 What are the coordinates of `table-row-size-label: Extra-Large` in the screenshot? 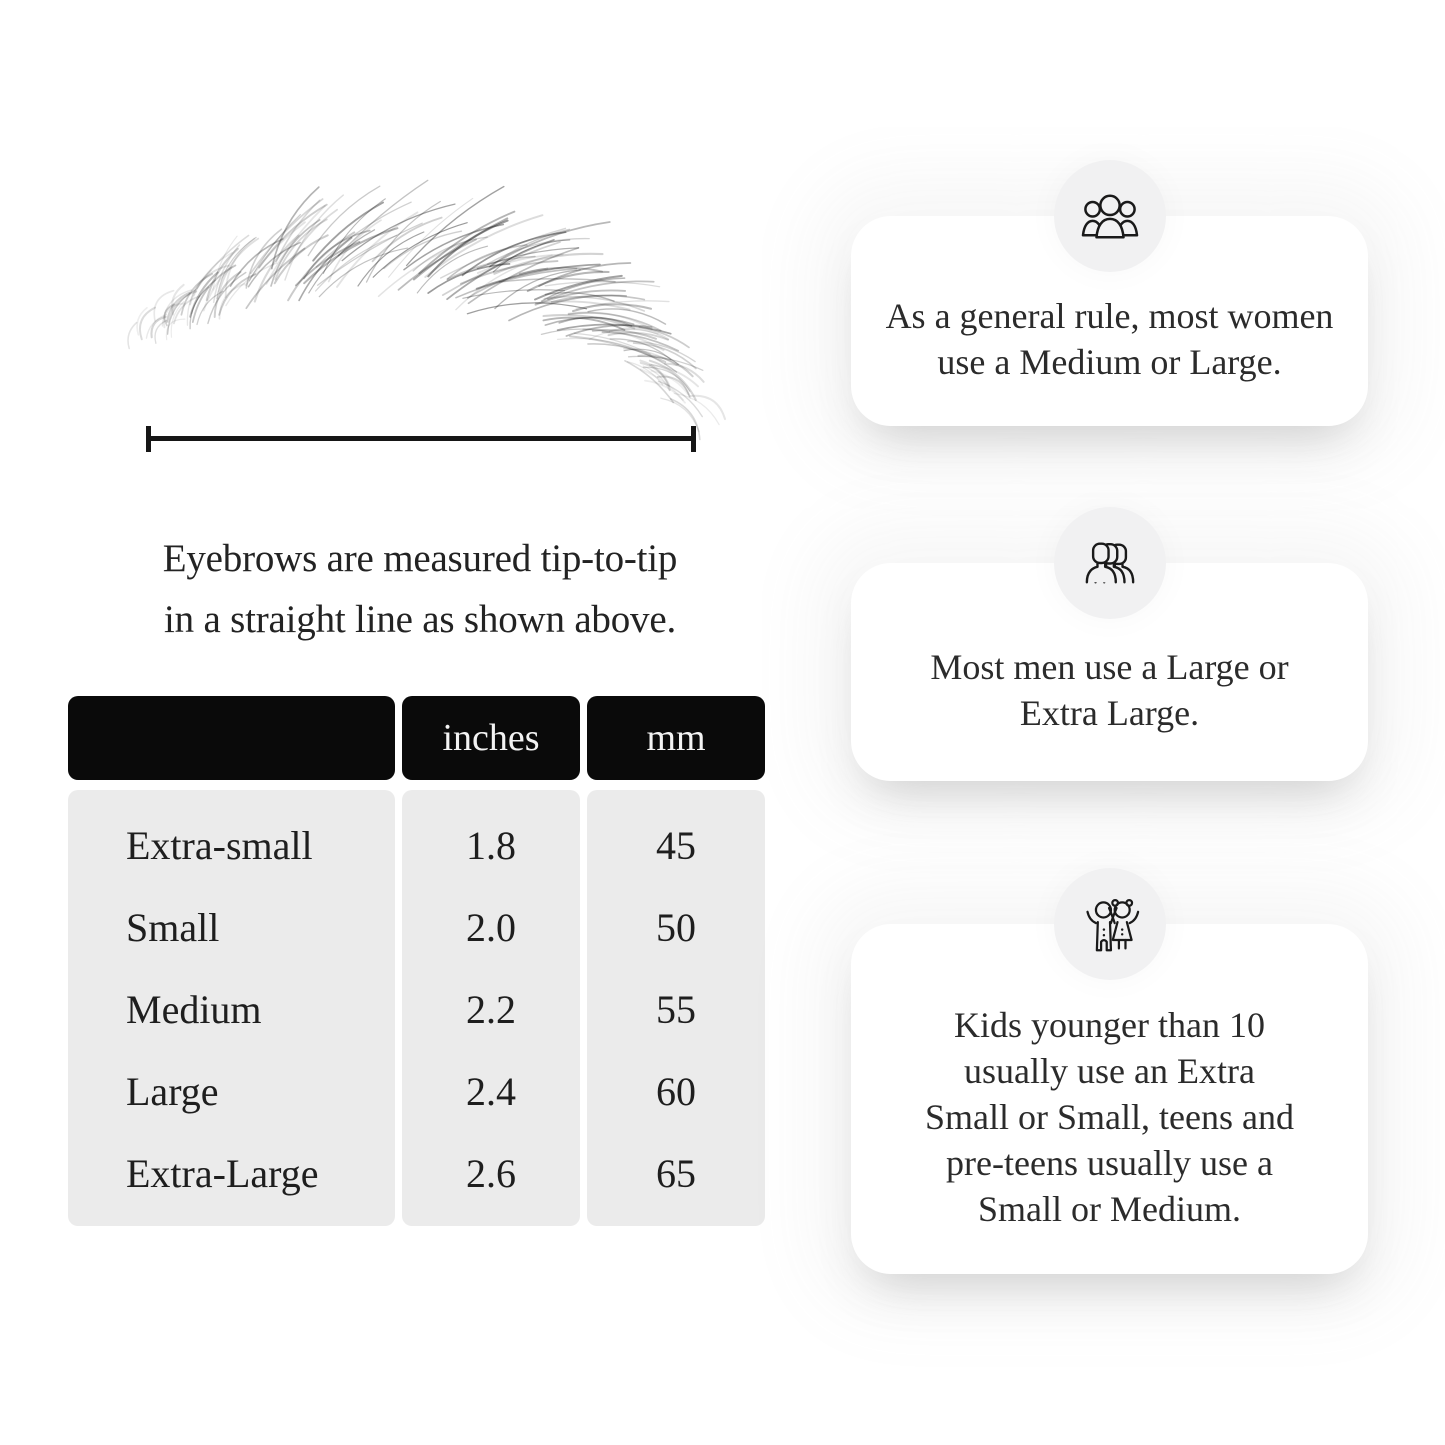 It's located at (222, 1173).